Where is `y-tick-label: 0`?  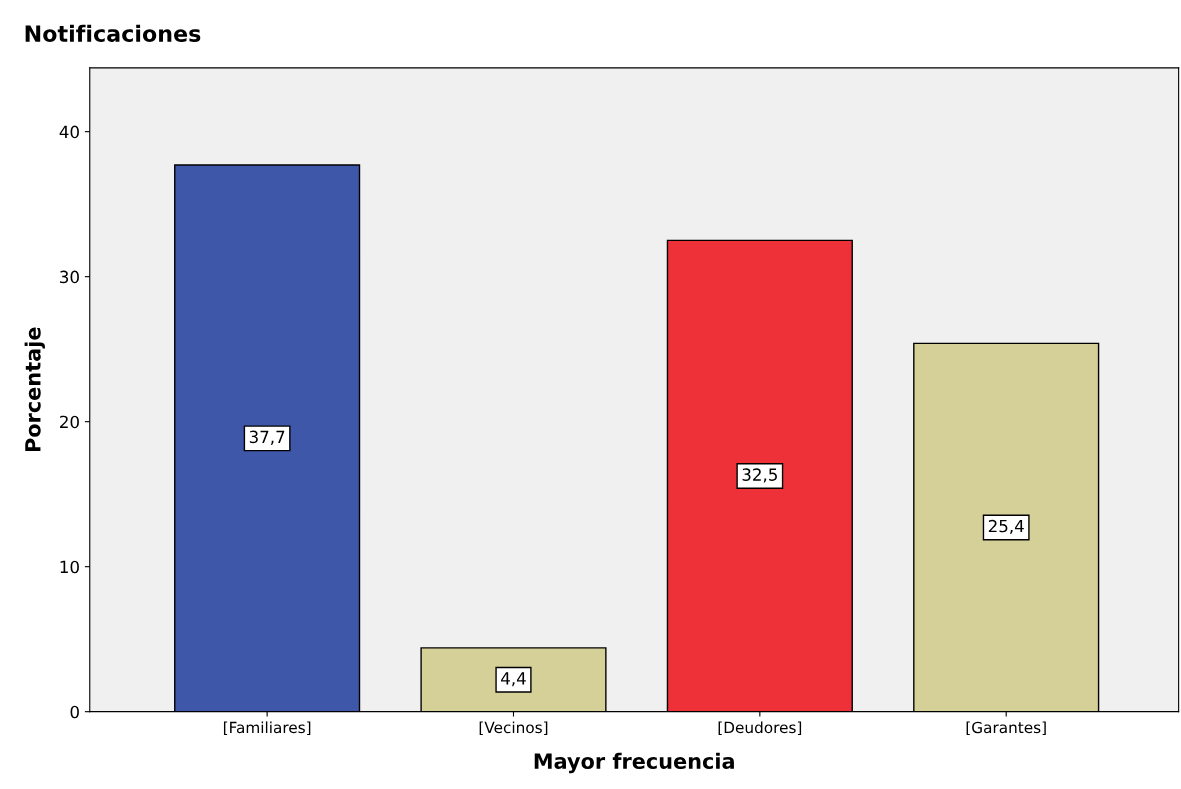
y-tick-label: 0 is located at coordinates (74, 712).